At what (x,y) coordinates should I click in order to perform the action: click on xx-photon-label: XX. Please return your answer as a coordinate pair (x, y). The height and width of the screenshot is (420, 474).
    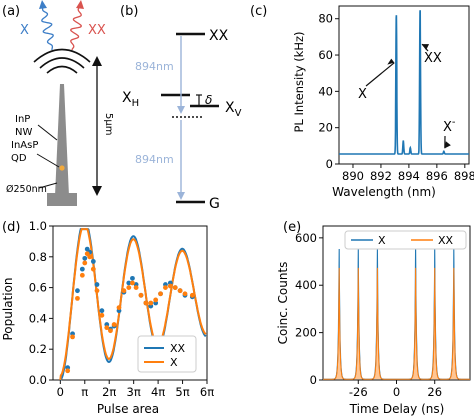
    Looking at the image, I should click on (97, 30).